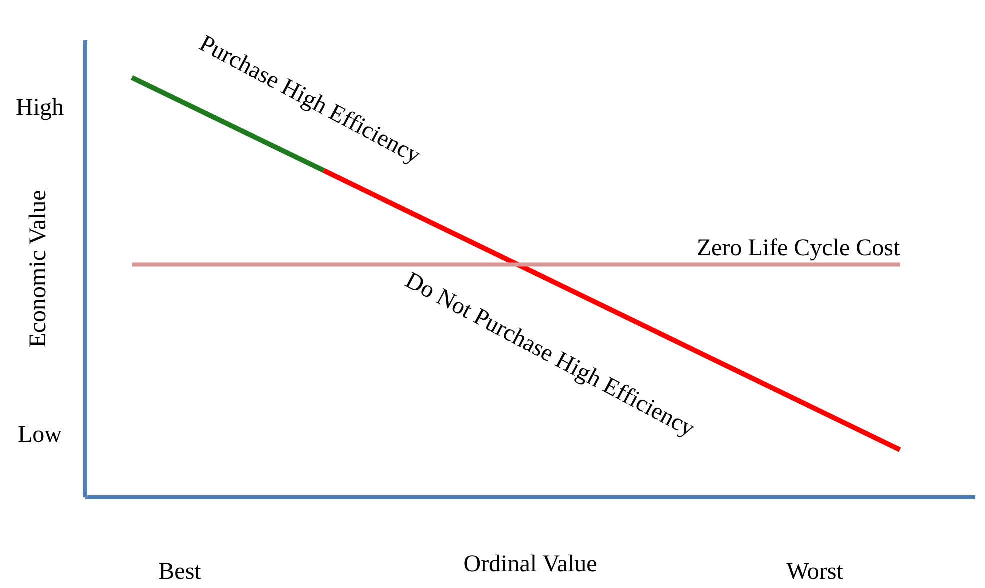 The image size is (985, 588). I want to click on ref-line-label: Zero Life Cycle Cost, so click(798, 249).